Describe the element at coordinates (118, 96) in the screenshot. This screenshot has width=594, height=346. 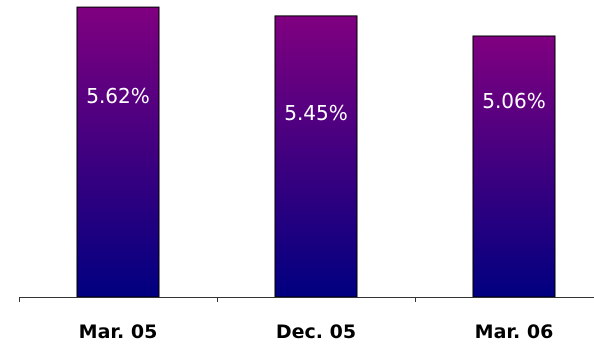
I see `bar-data-label: 5.62%` at that location.